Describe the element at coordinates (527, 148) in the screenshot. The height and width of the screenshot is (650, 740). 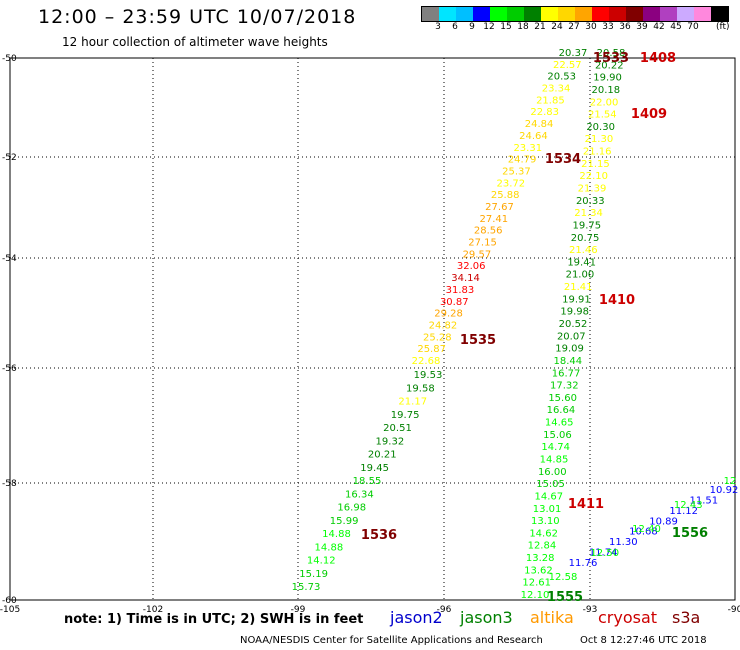
I see `wave-height-value: 23.31` at that location.